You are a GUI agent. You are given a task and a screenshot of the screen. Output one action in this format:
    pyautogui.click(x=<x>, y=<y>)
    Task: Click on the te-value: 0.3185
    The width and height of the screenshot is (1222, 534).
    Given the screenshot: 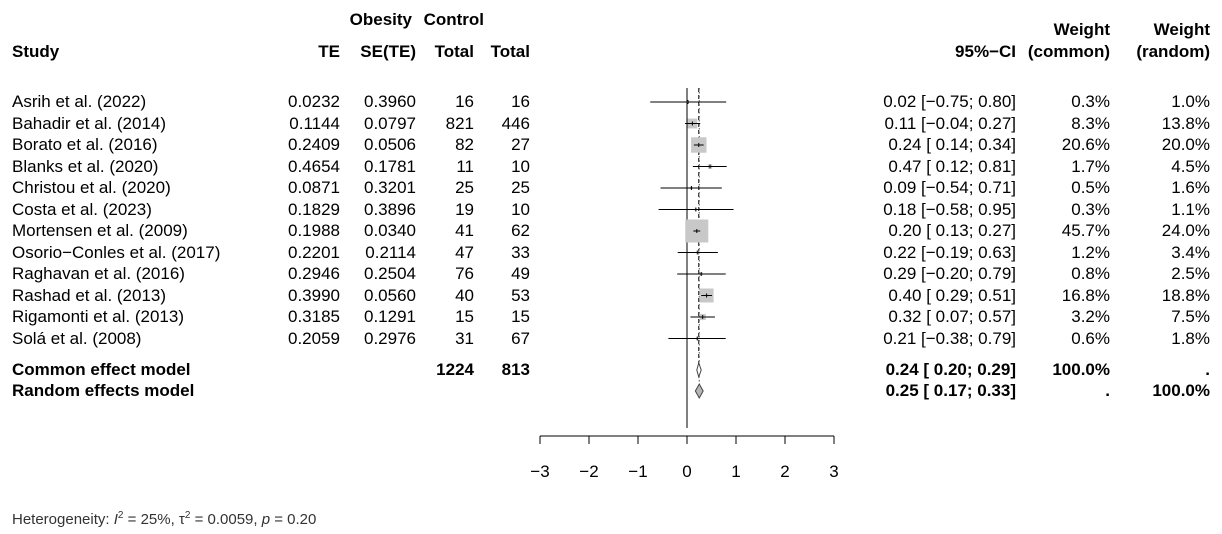 What is the action you would take?
    pyautogui.click(x=314, y=316)
    